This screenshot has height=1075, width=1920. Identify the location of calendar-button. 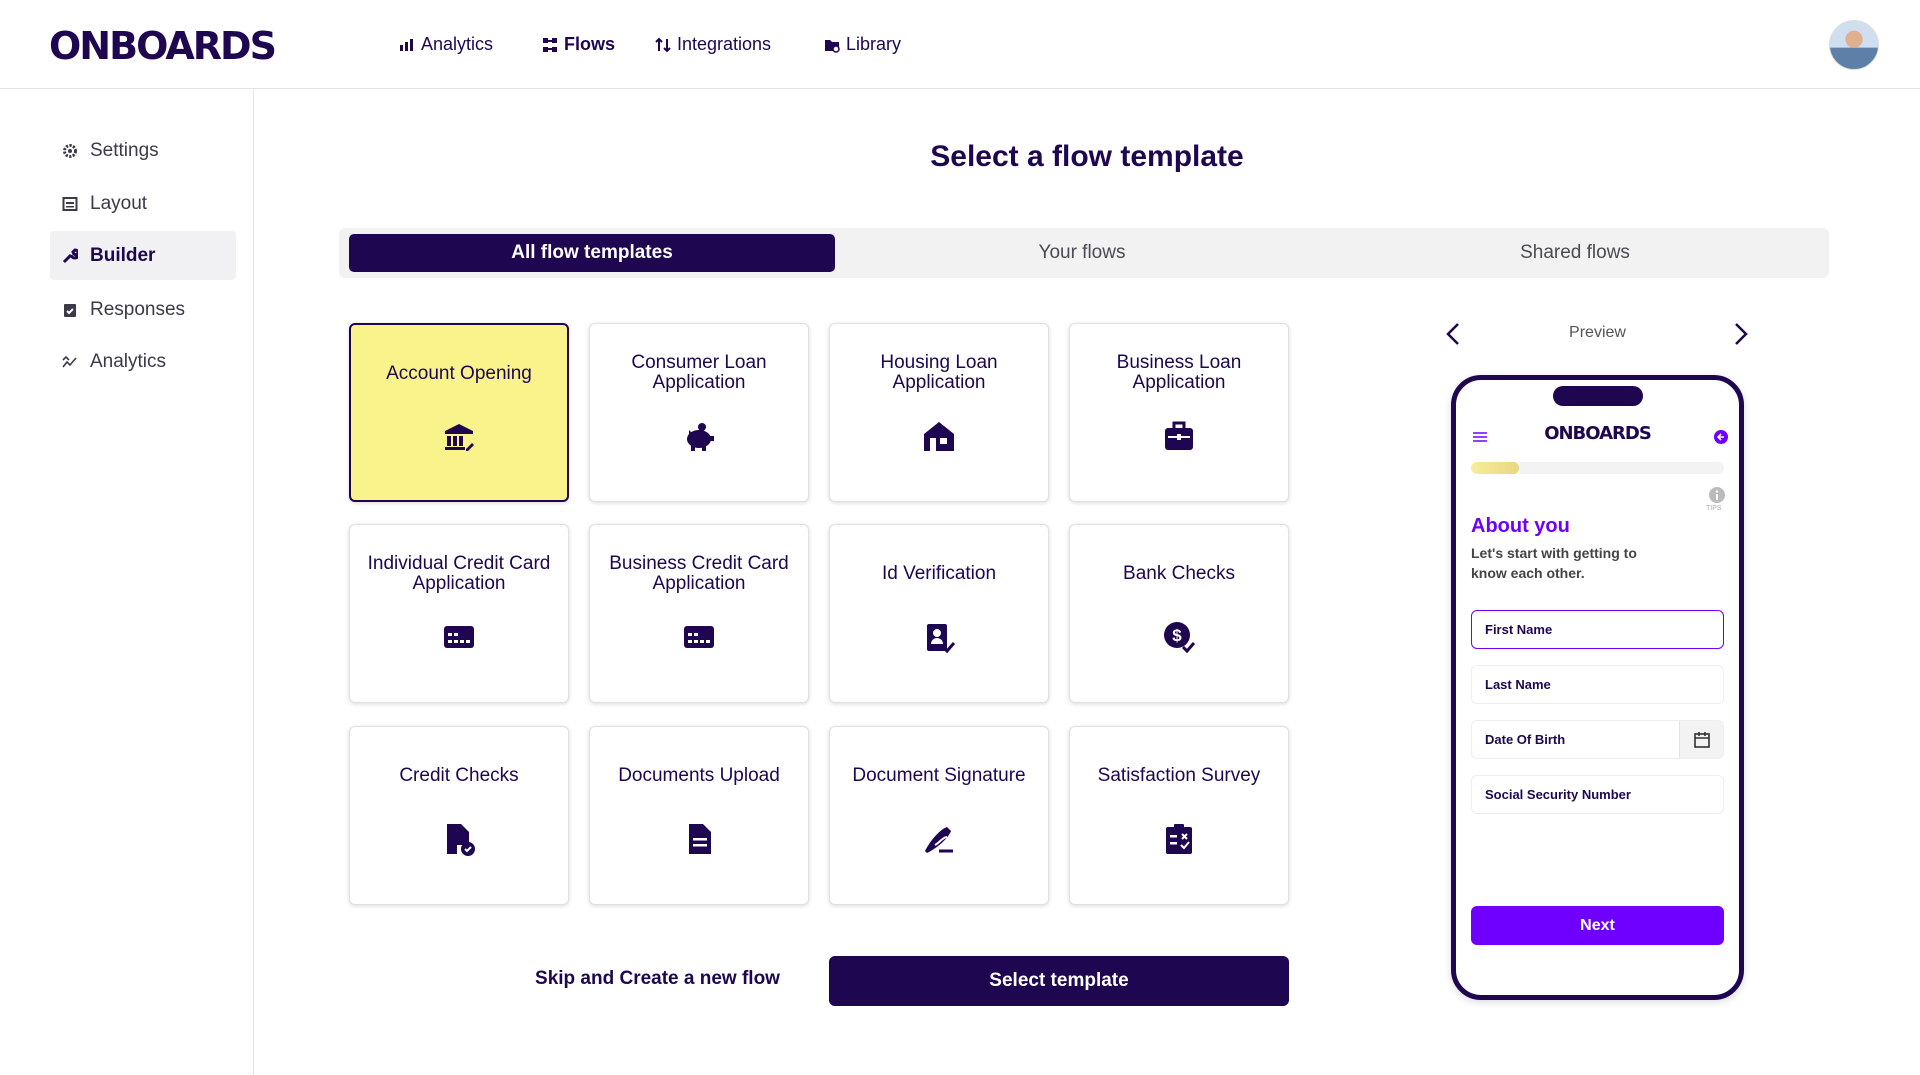
(1701, 739).